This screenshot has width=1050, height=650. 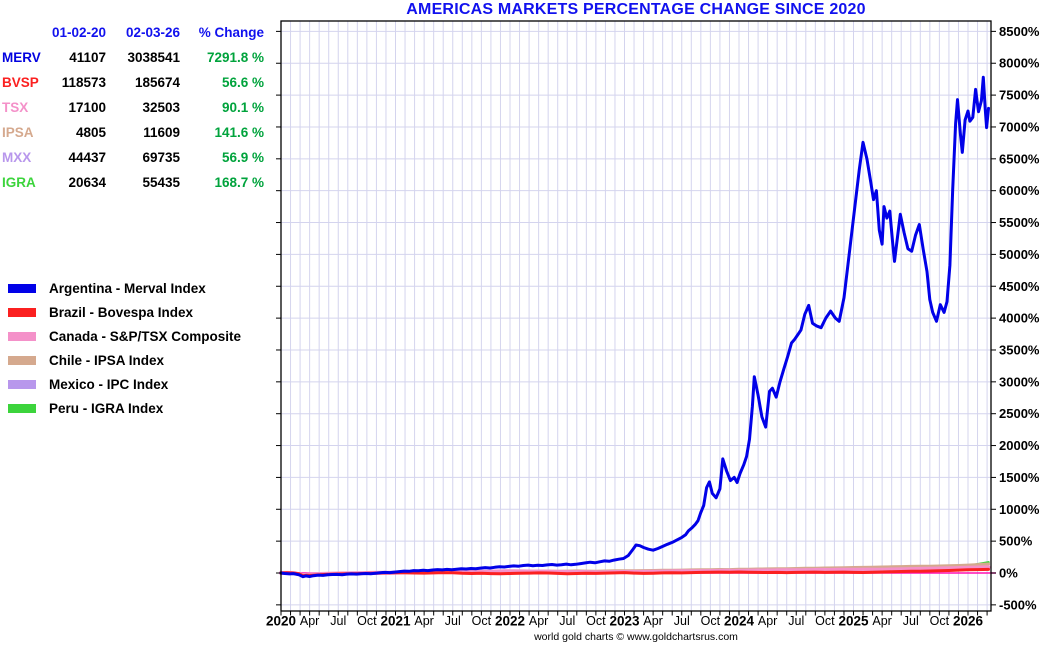 What do you see at coordinates (133, 107) in the screenshot?
I see `table-row: TSX 17100 32503 90.1 %` at bounding box center [133, 107].